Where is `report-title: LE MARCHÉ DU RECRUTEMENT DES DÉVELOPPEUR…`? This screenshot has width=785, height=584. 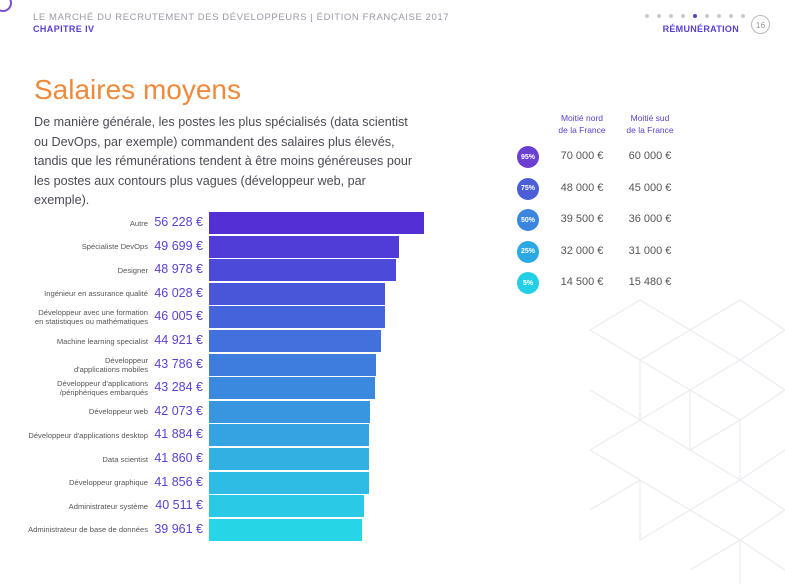 report-title: LE MARCHÉ DU RECRUTEMENT DES DÉVELOPPEUR… is located at coordinates (241, 17).